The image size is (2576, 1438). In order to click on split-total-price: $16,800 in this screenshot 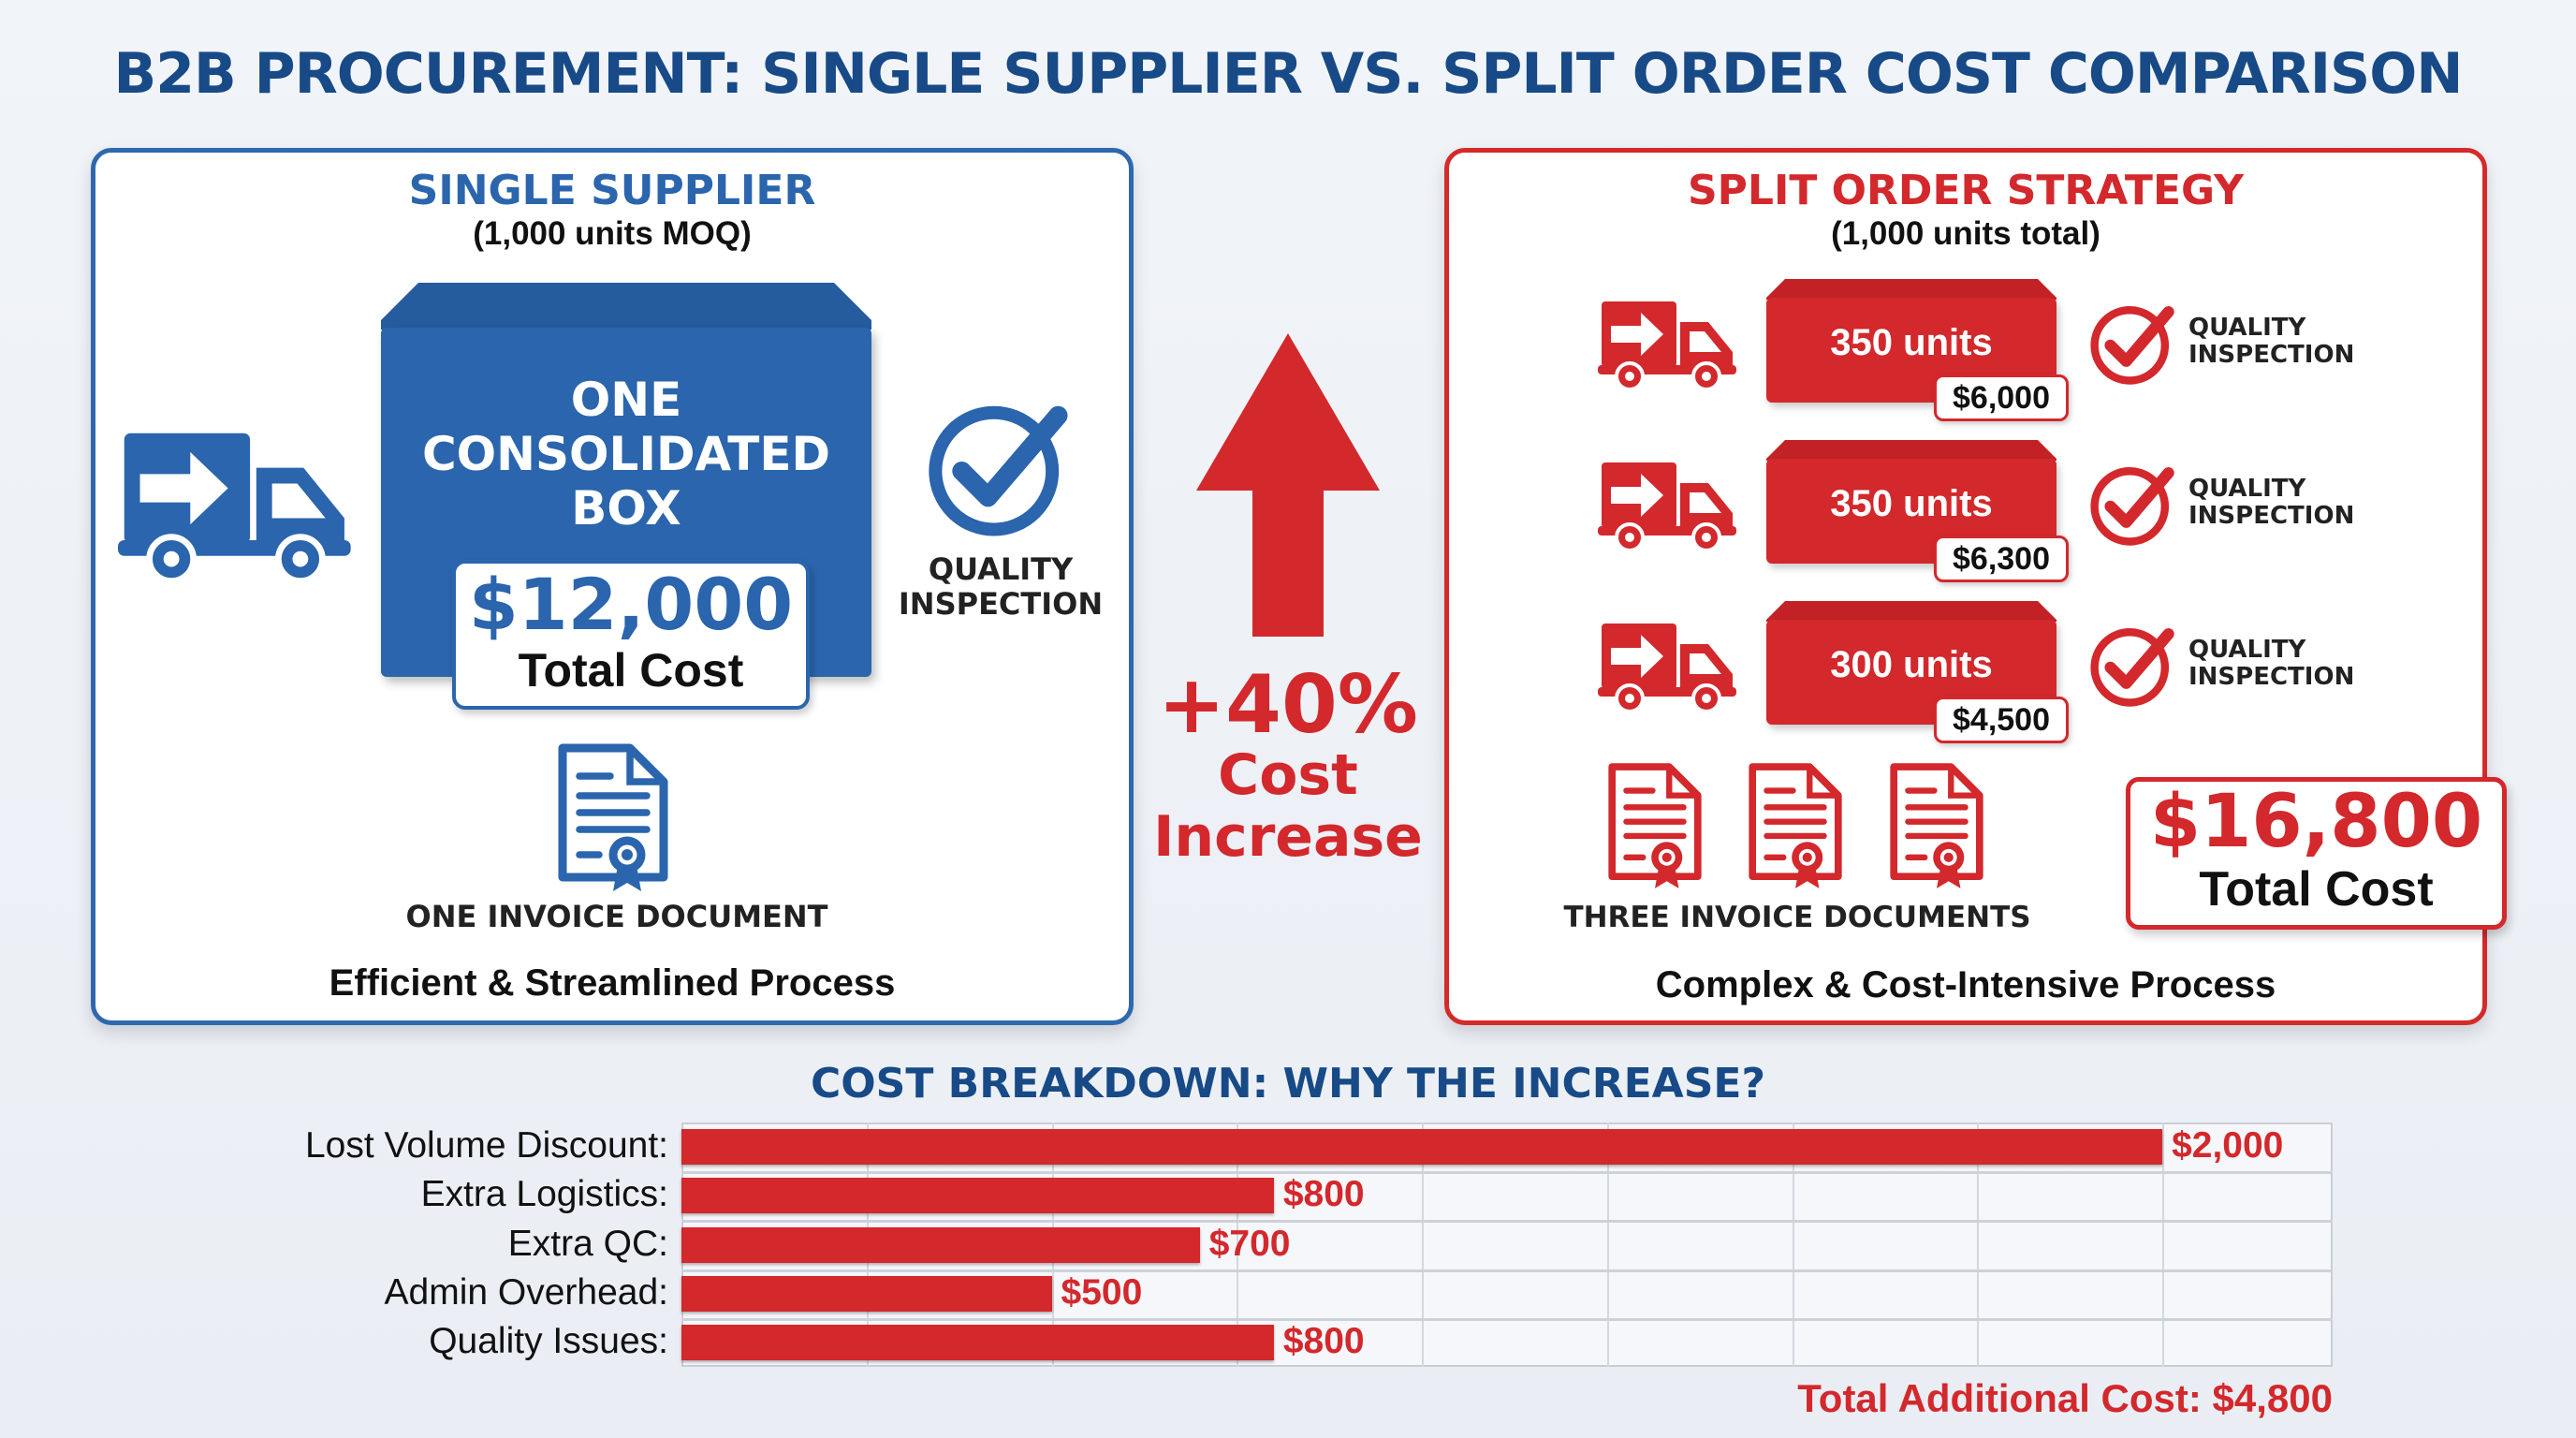, I will do `click(2316, 822)`.